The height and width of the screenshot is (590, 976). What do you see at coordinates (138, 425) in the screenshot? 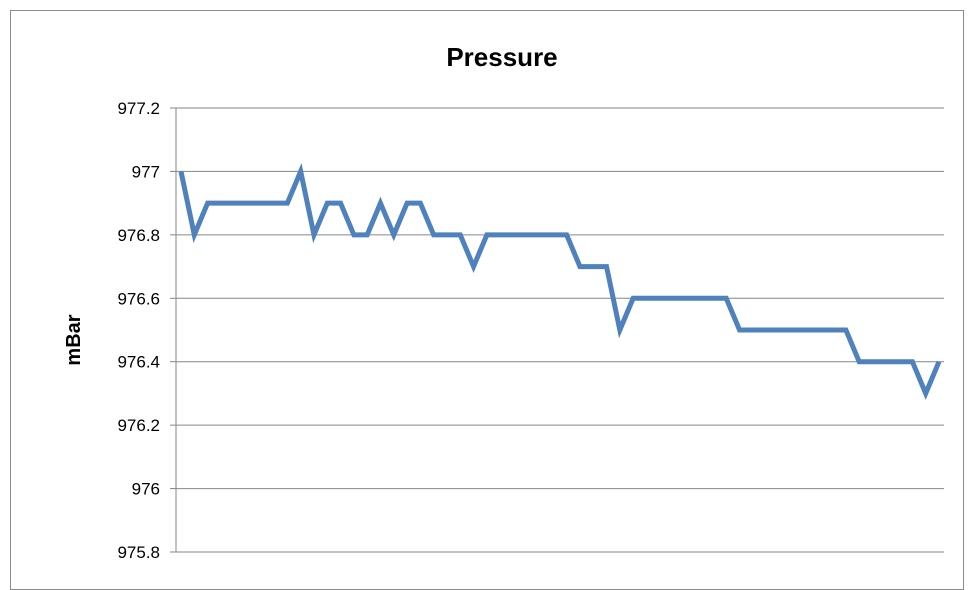
I see `y-tick-label: 976.2` at bounding box center [138, 425].